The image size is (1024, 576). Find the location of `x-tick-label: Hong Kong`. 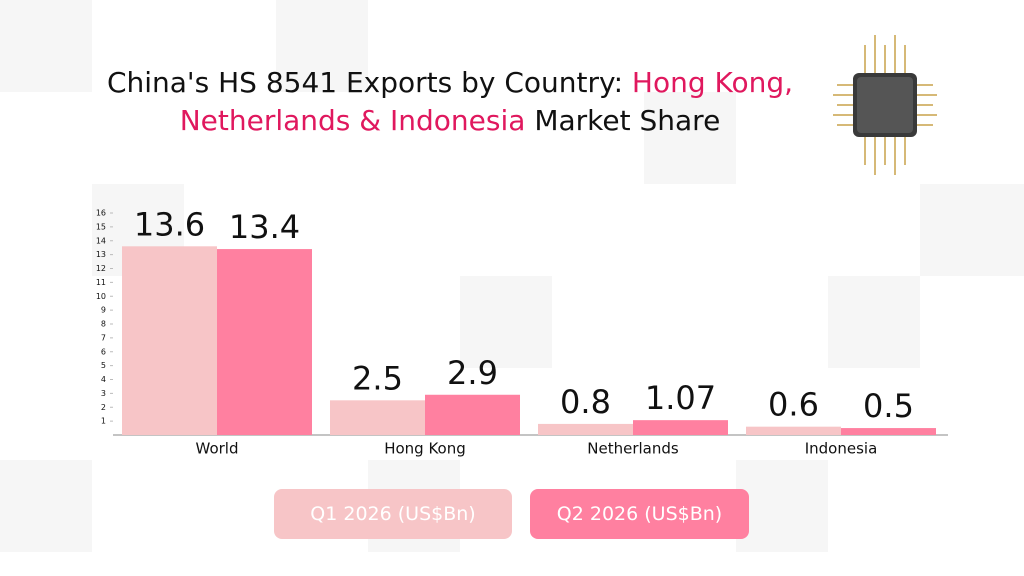

x-tick-label: Hong Kong is located at coordinates (425, 449).